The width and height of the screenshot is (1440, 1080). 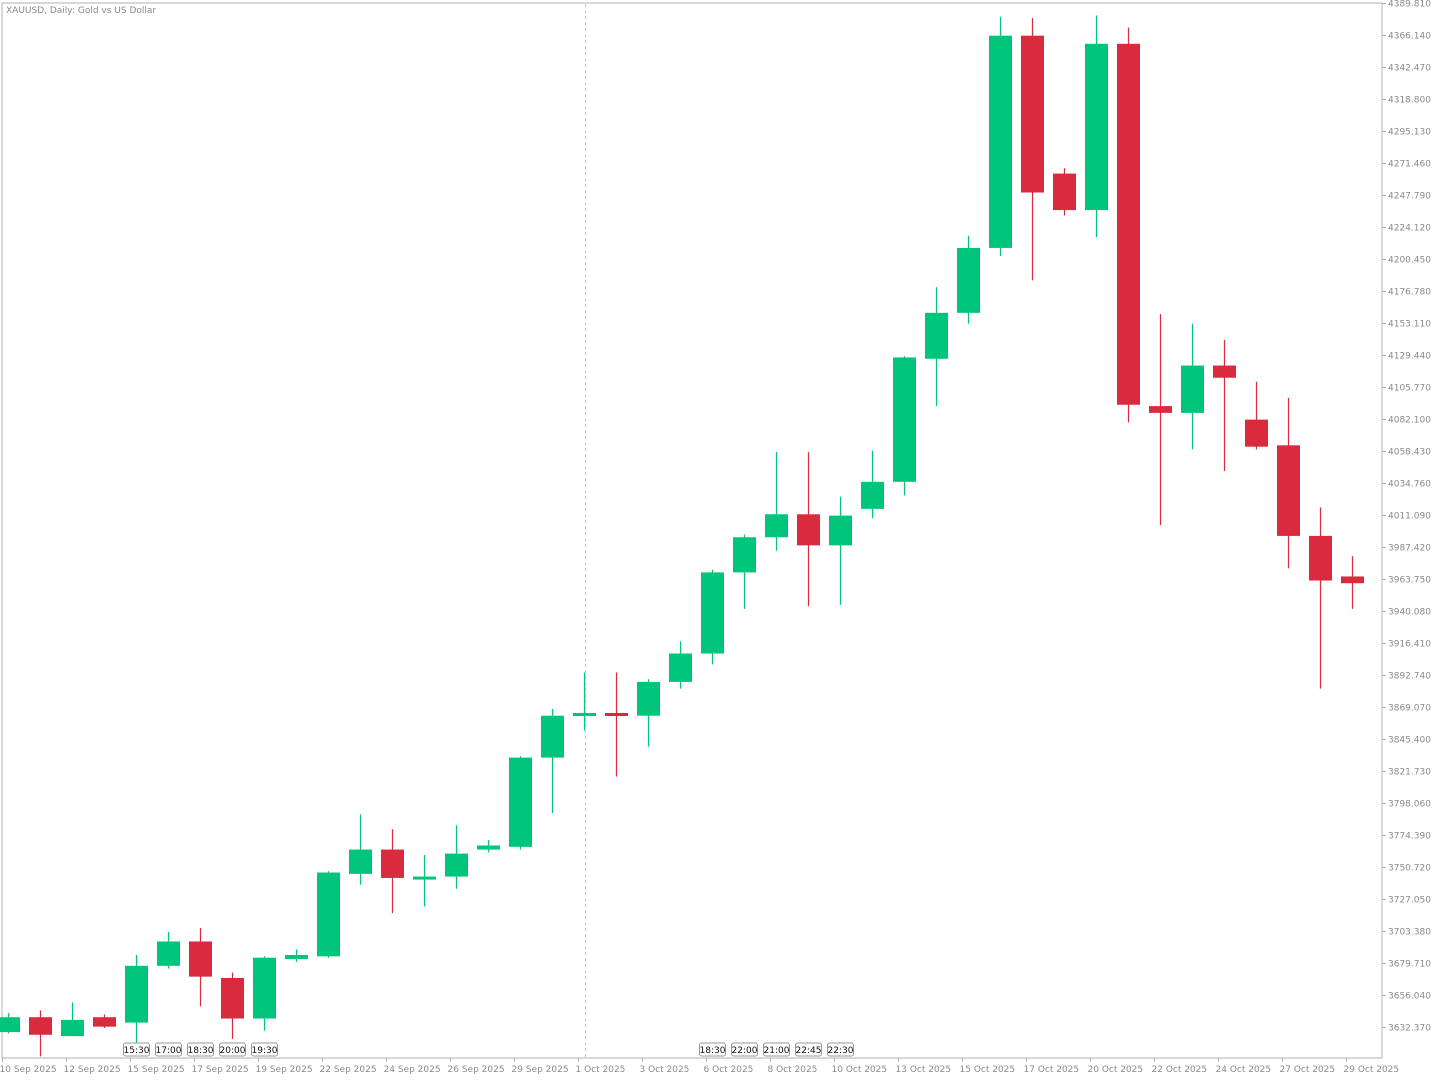 What do you see at coordinates (348, 1070) in the screenshot?
I see `date-tick-label: 22 Sep 2025` at bounding box center [348, 1070].